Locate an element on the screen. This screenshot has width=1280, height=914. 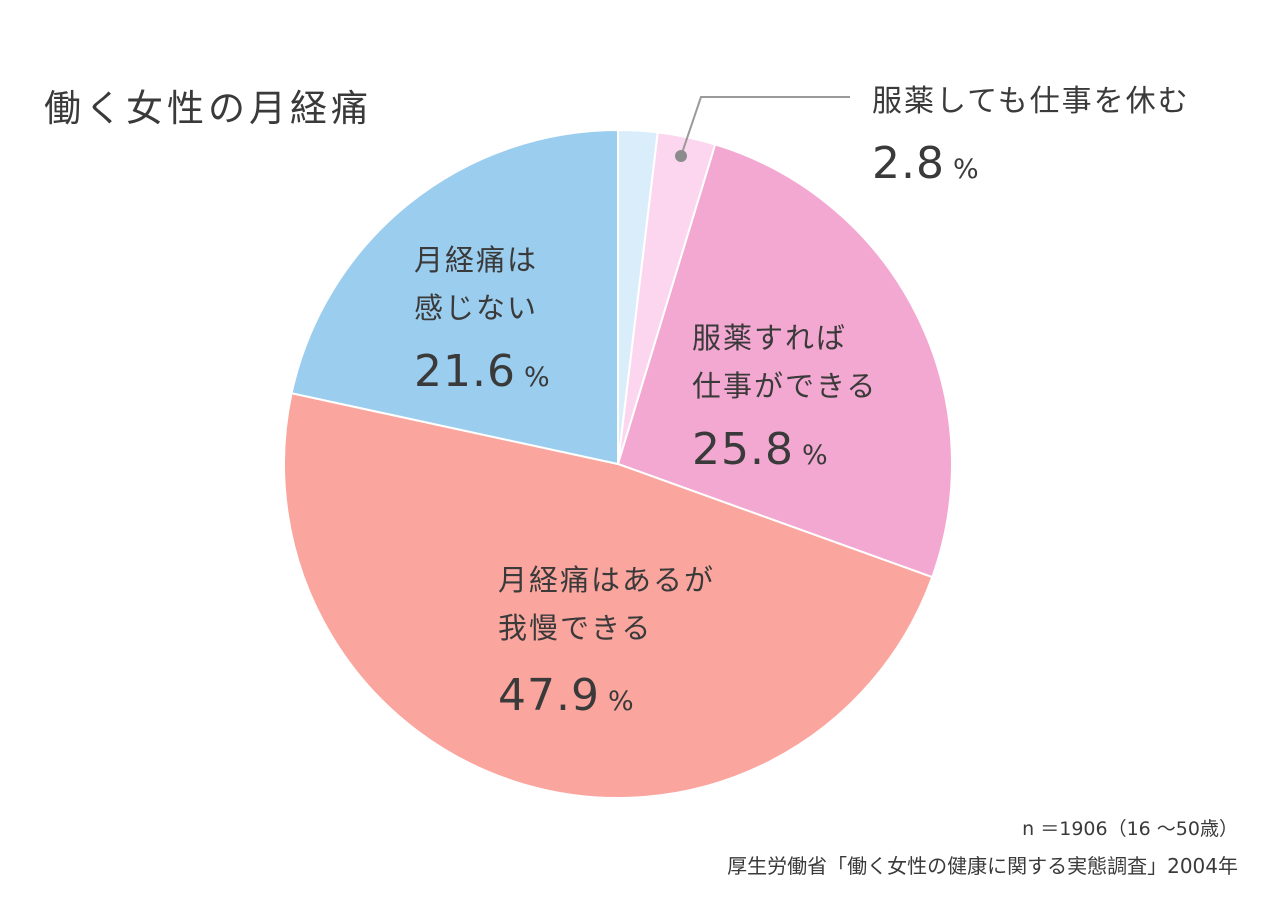
leader-line is located at coordinates (765, 126).